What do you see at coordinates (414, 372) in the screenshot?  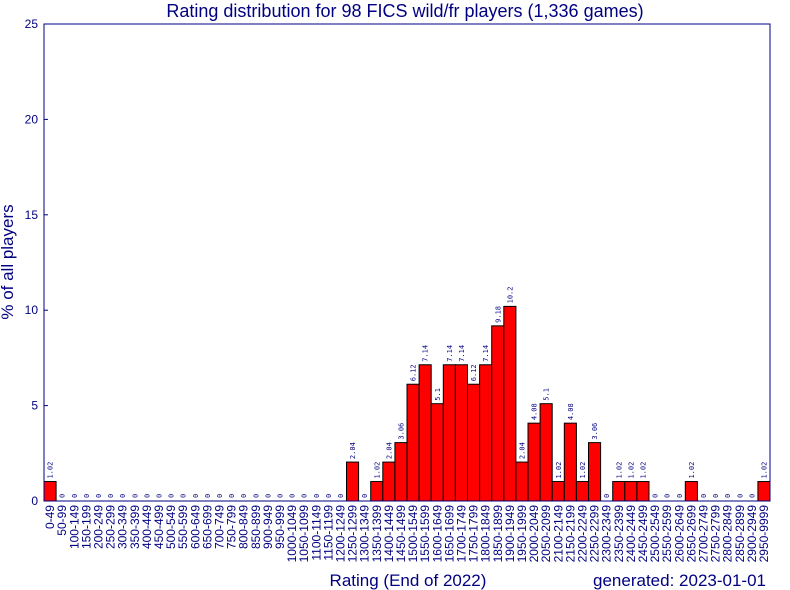 I see `value-label: 6.12` at bounding box center [414, 372].